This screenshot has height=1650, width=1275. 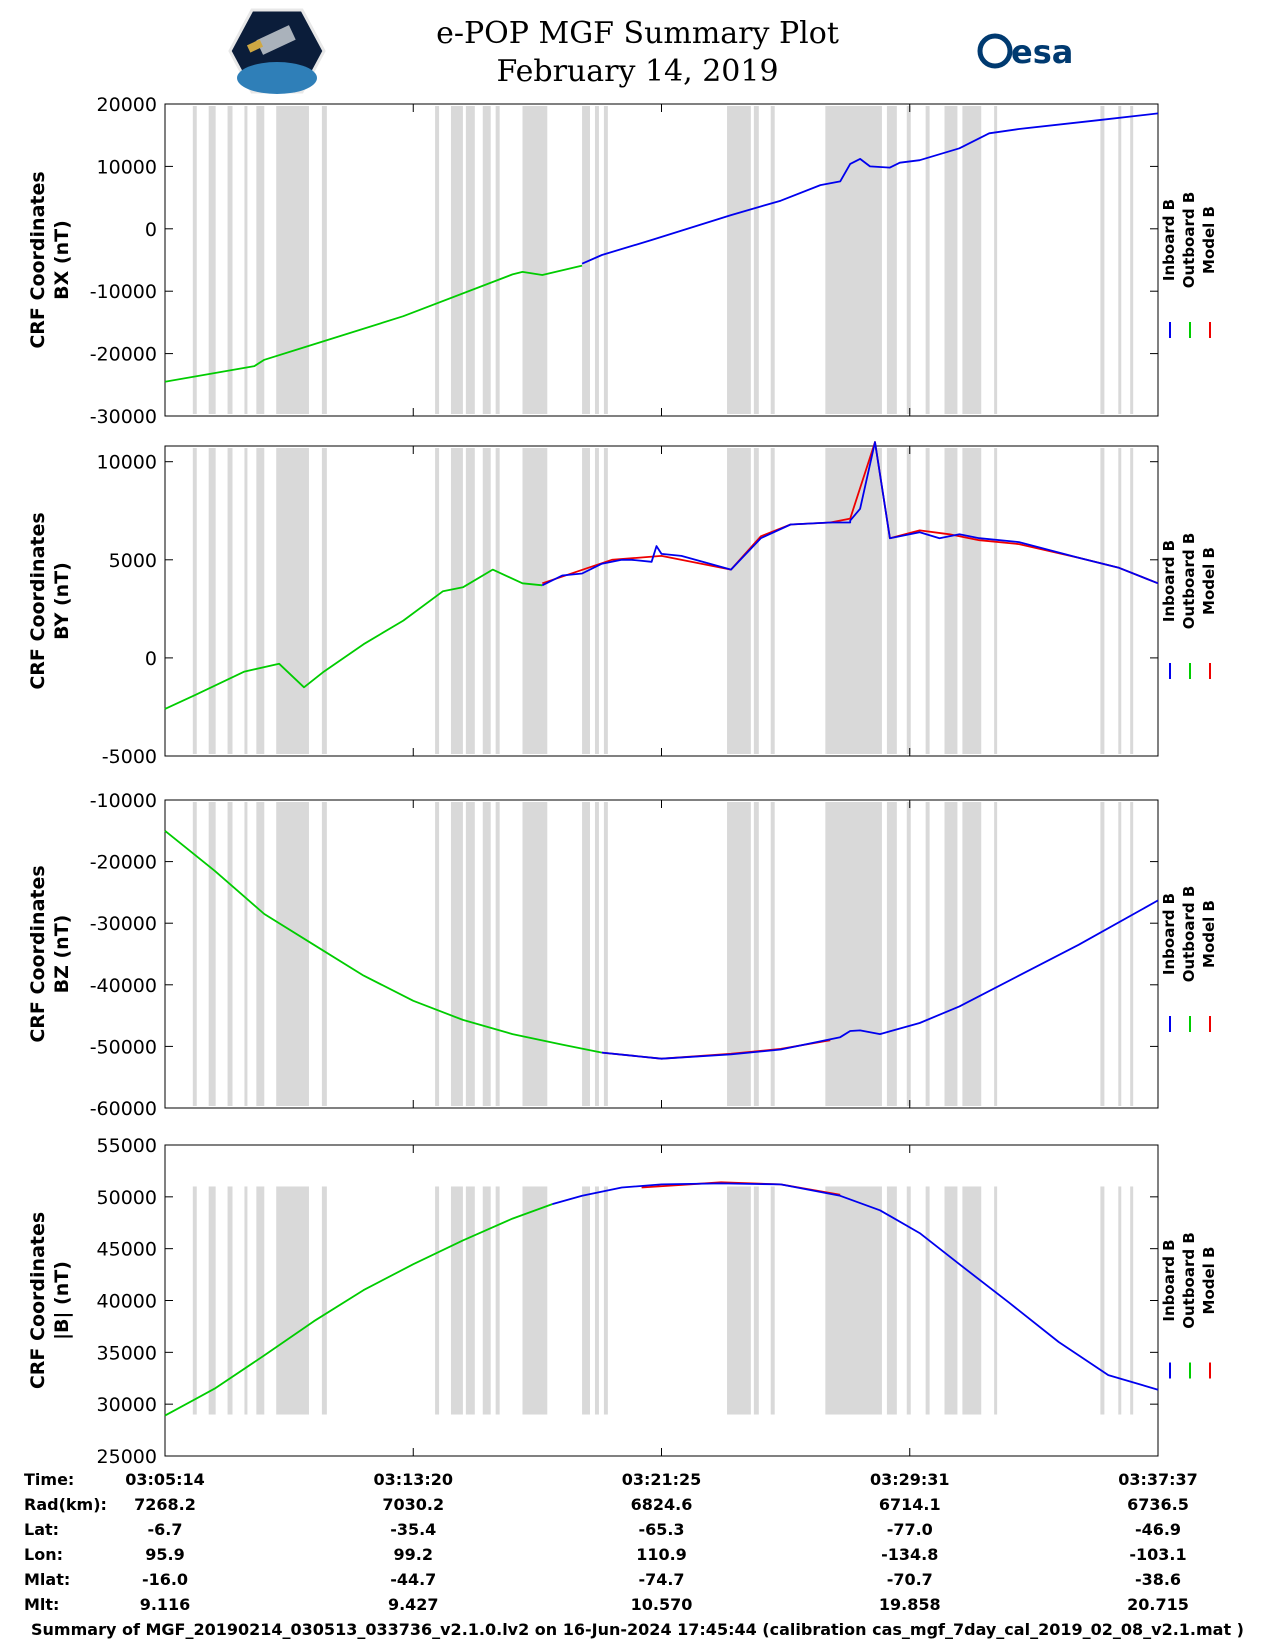 I want to click on bz-ylabel-line2: BZ (nT), so click(x=62, y=954).